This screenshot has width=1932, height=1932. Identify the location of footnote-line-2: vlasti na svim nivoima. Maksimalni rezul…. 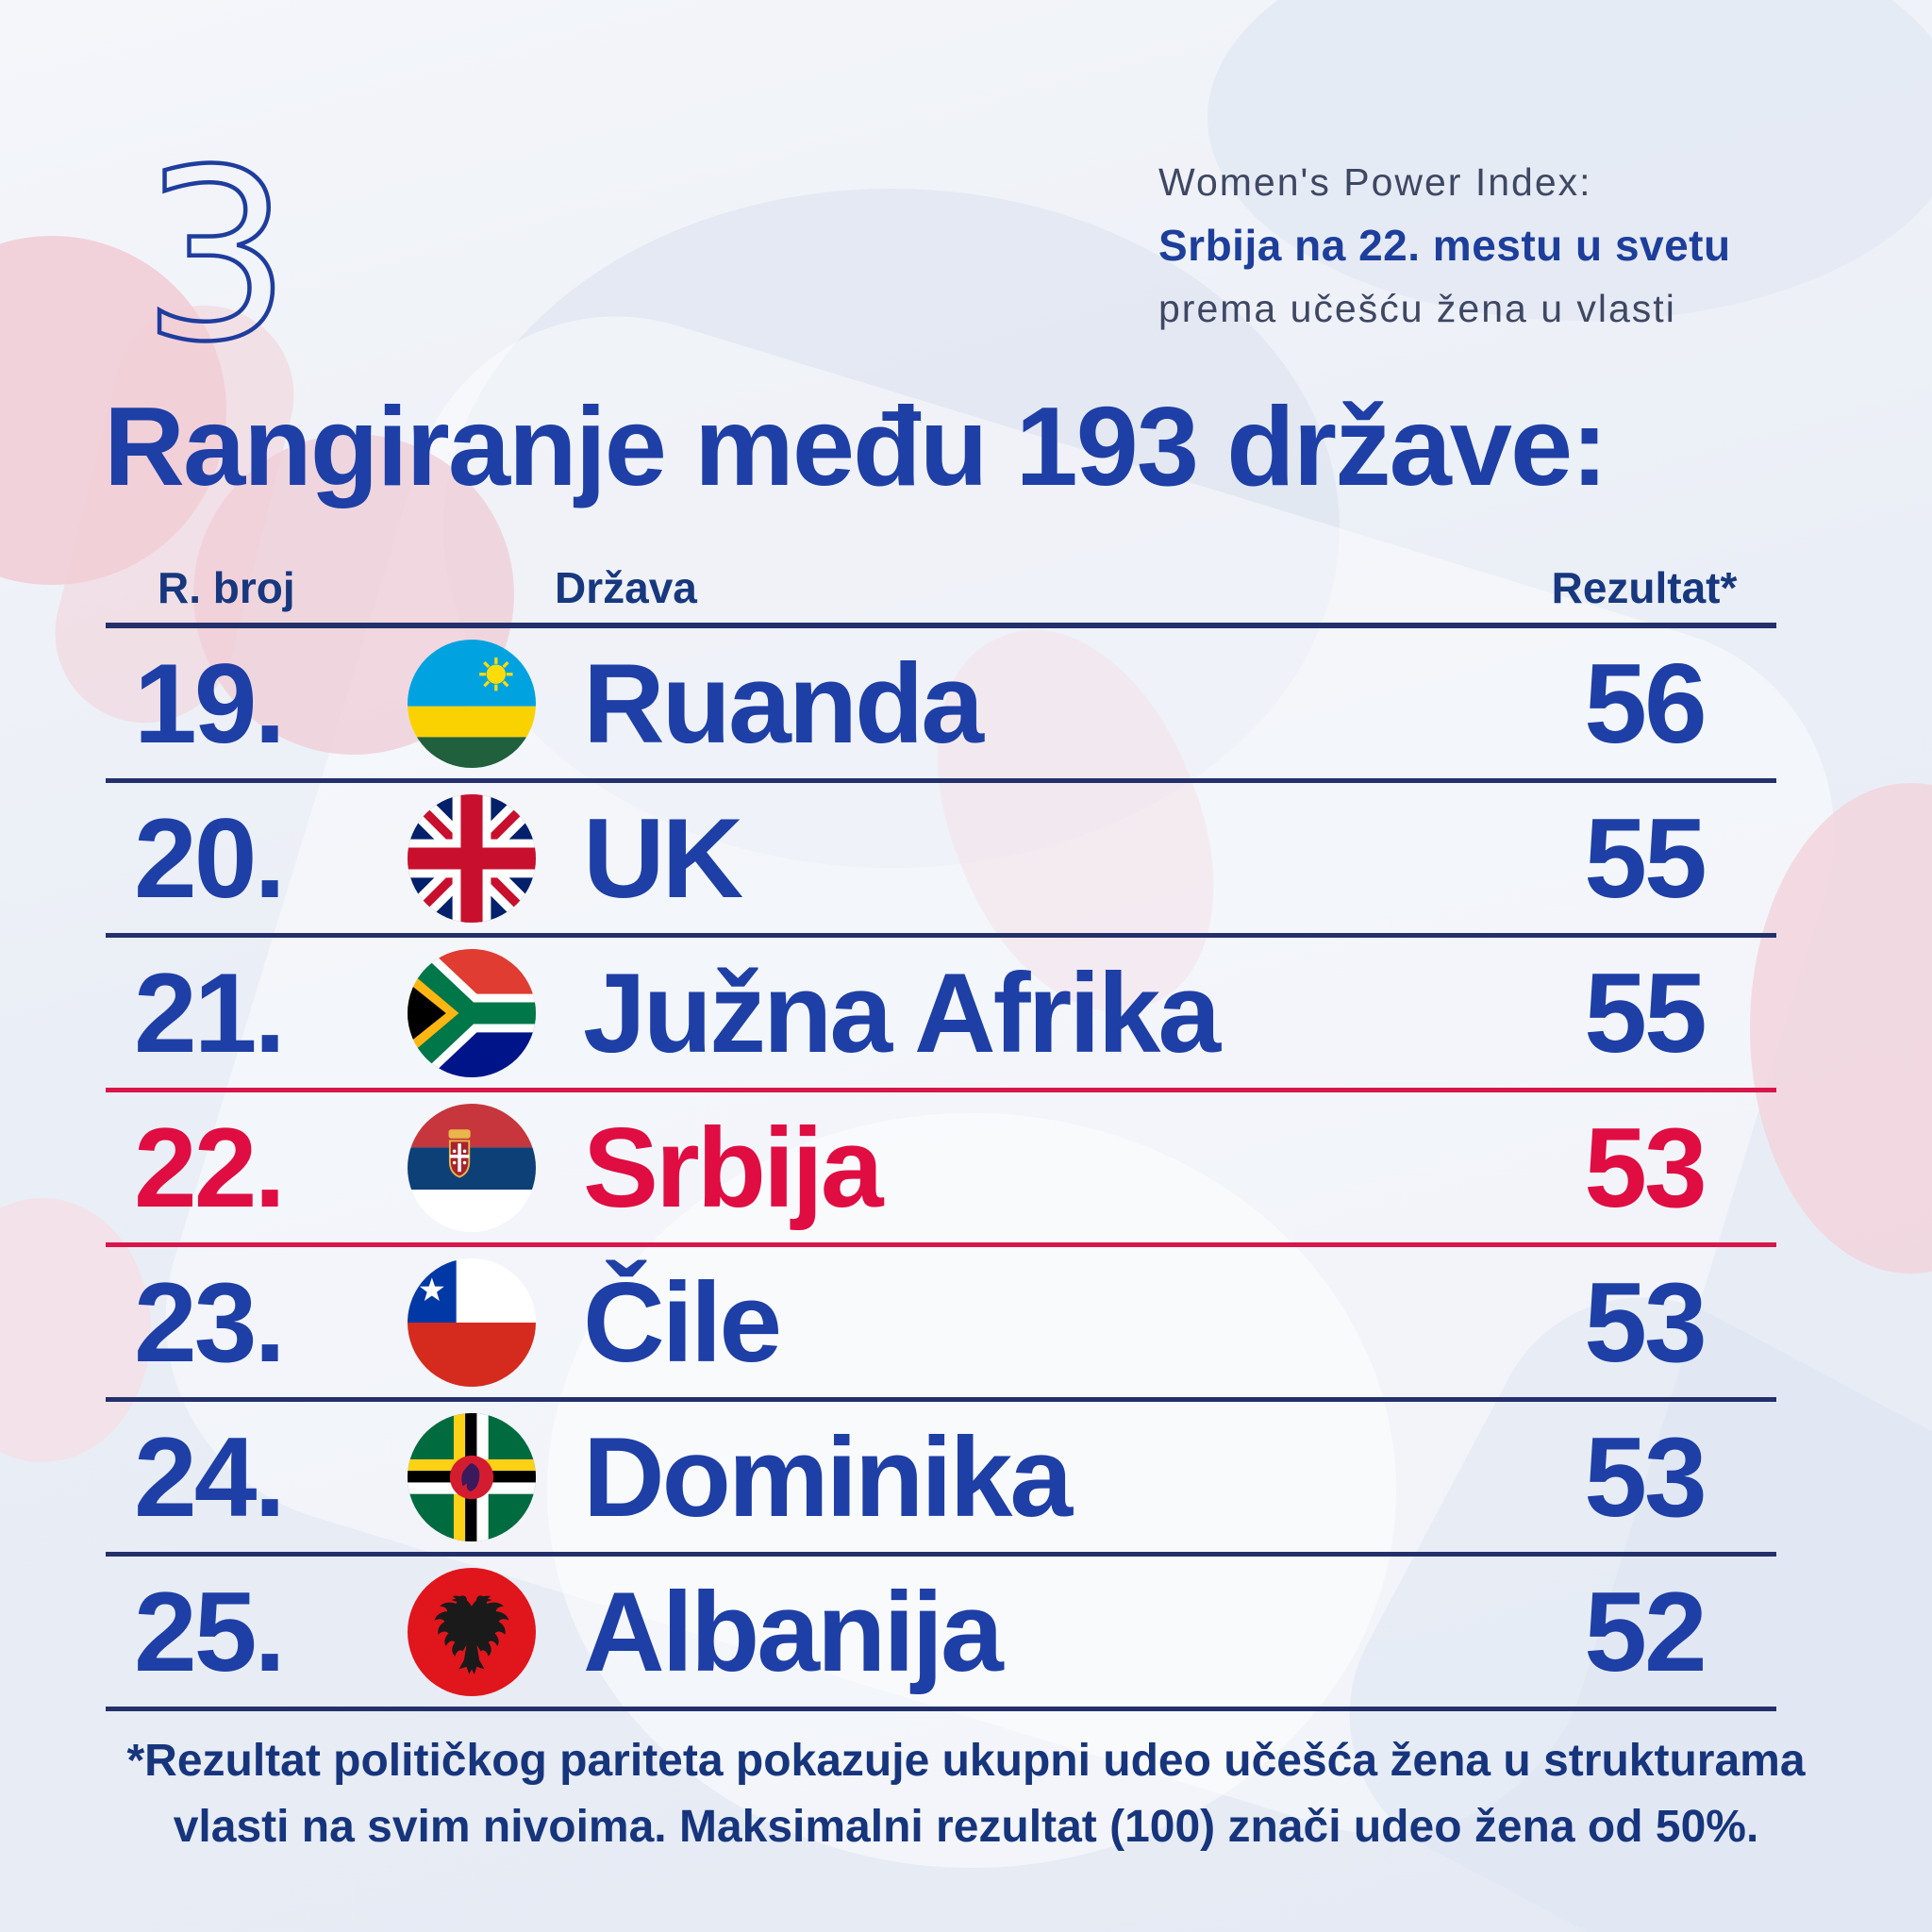
(966, 1827).